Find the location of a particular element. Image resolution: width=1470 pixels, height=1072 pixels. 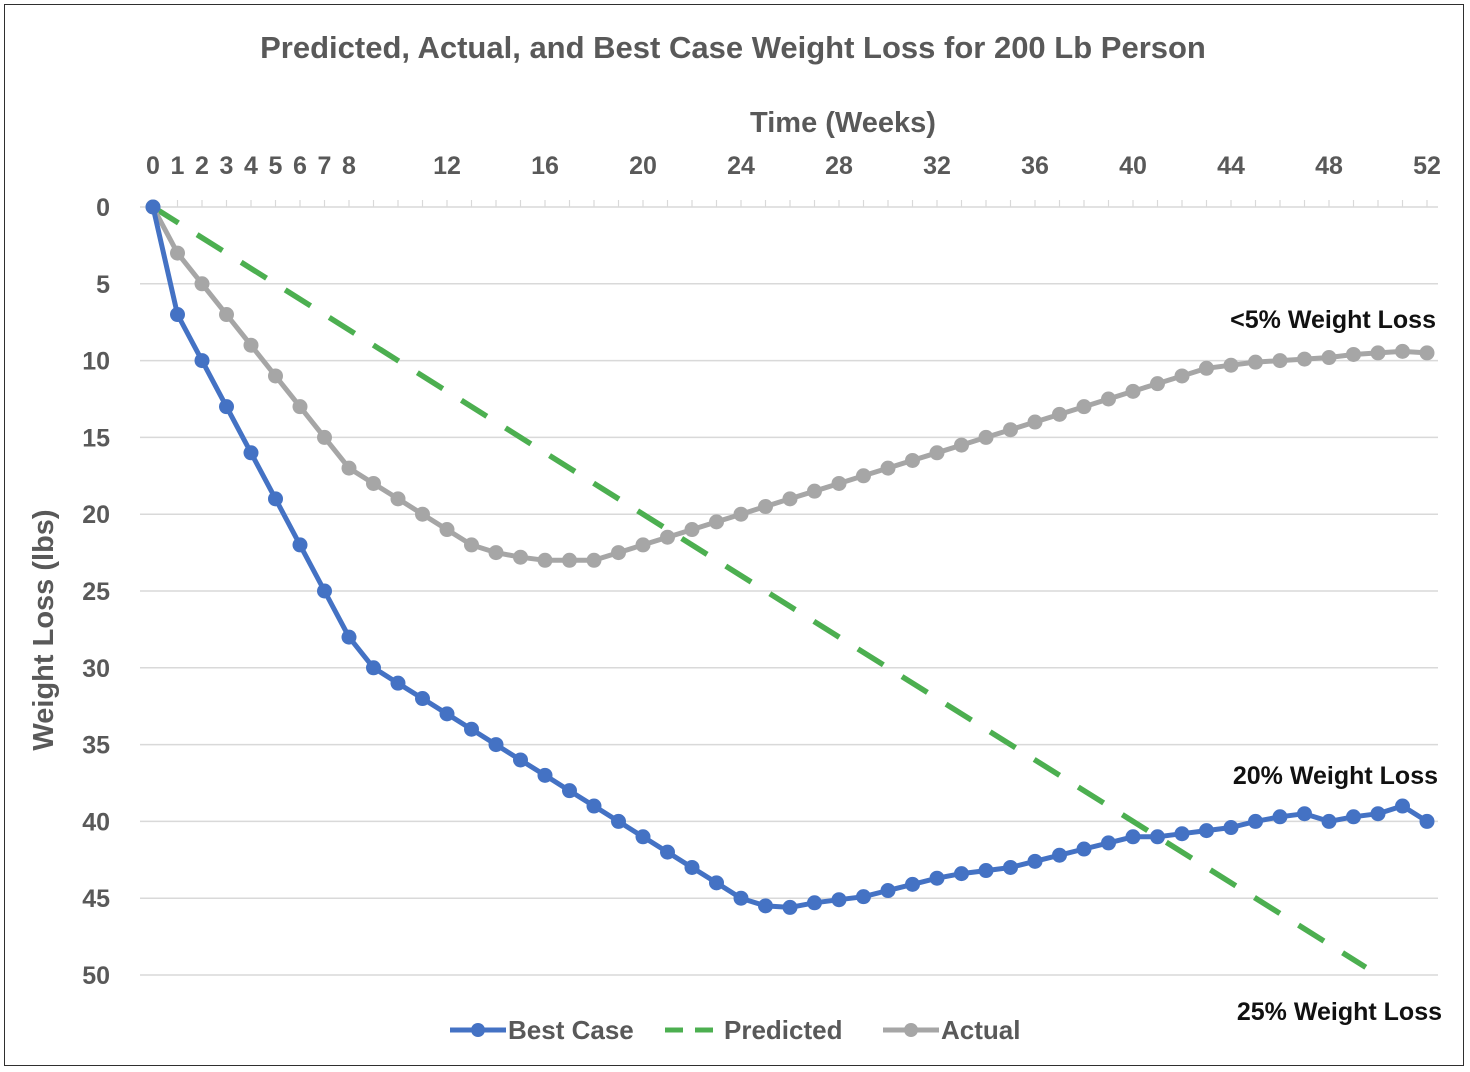

legend-item-best-case: Best Case is located at coordinates (542, 1030).